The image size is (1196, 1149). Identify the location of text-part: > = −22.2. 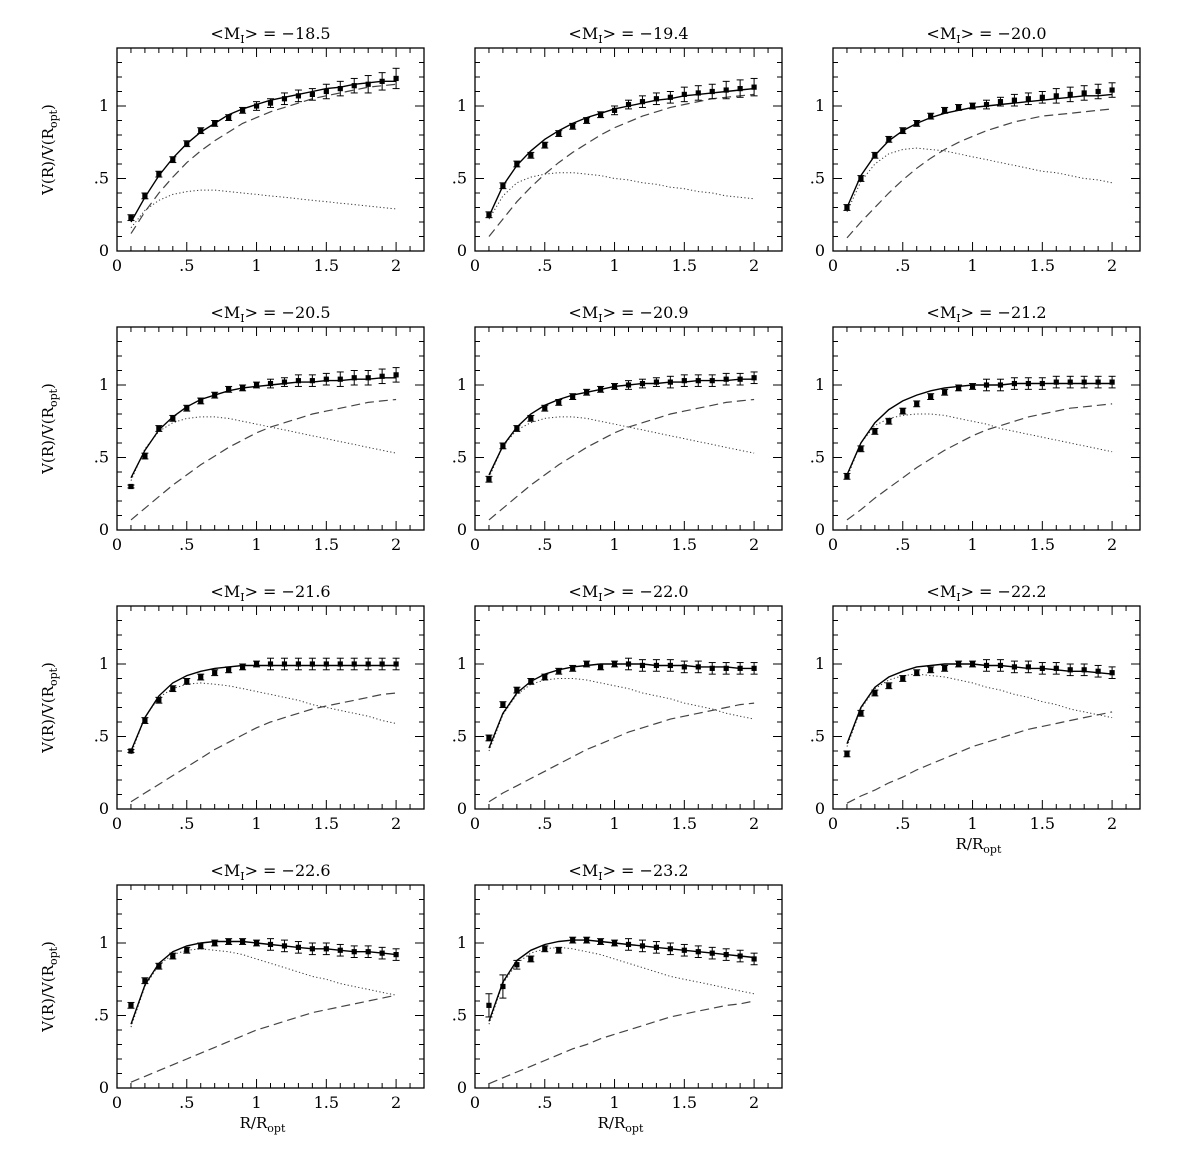
(1004, 591).